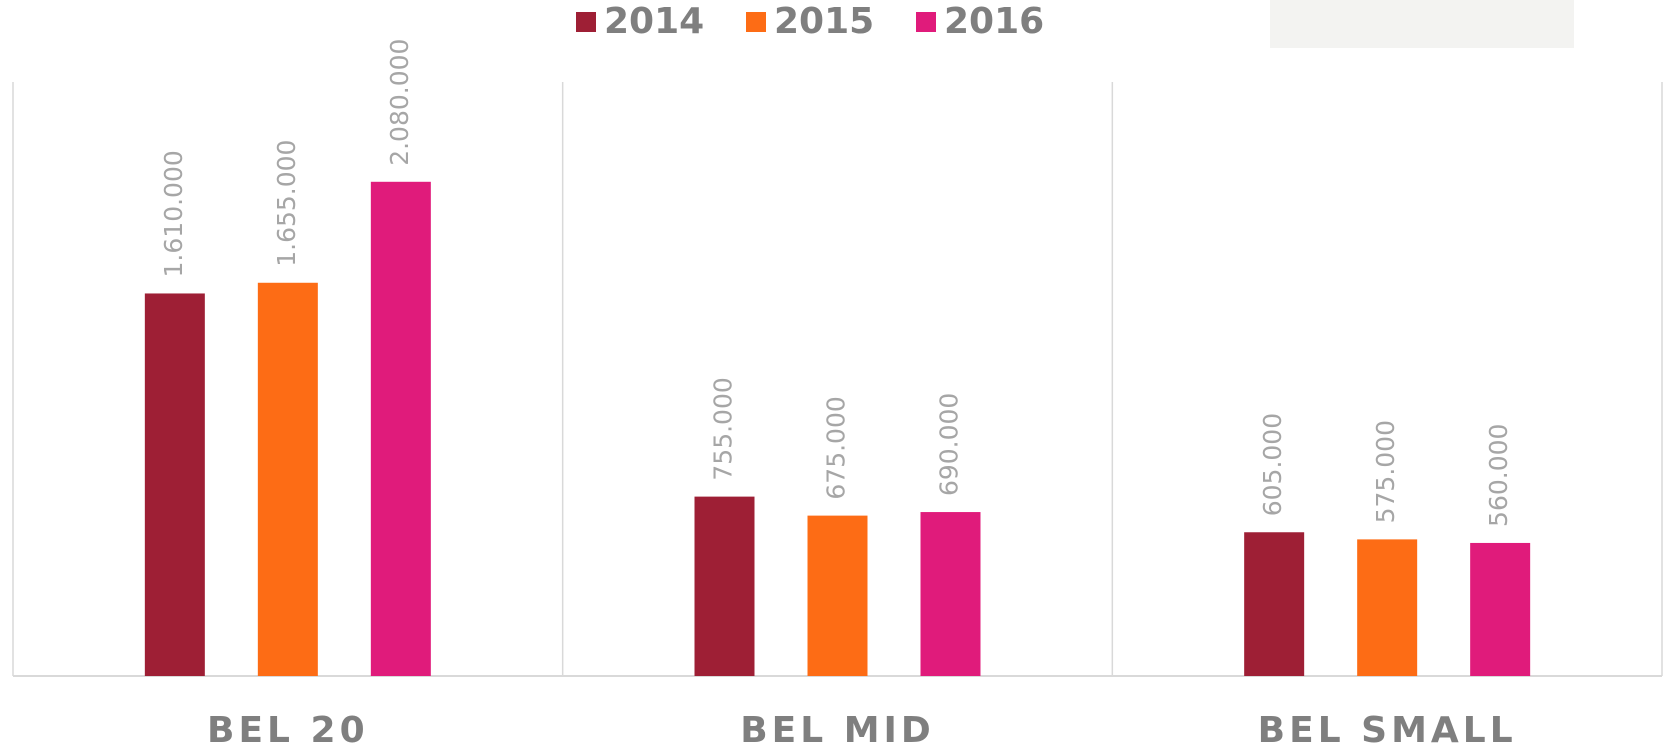 The width and height of the screenshot is (1663, 748). I want to click on value-label: 575.000, so click(1385, 471).